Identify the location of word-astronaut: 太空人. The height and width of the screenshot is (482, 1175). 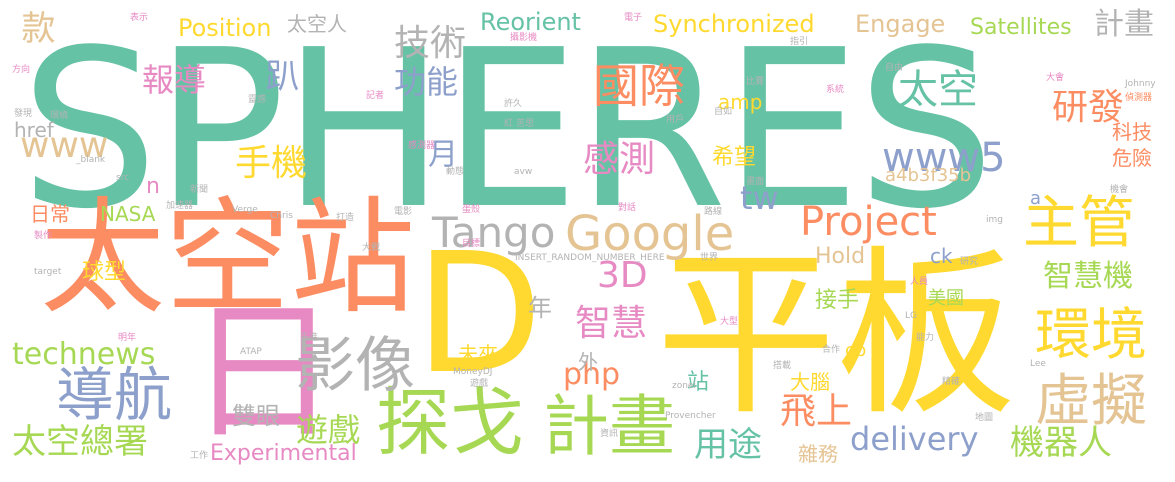
(317, 24).